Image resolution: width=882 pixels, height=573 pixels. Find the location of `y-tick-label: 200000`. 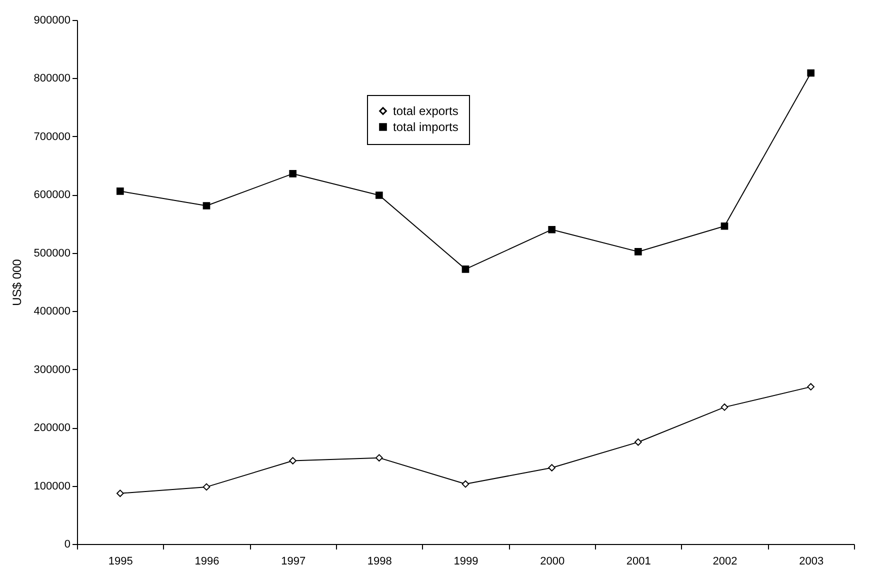

y-tick-label: 200000 is located at coordinates (52, 428).